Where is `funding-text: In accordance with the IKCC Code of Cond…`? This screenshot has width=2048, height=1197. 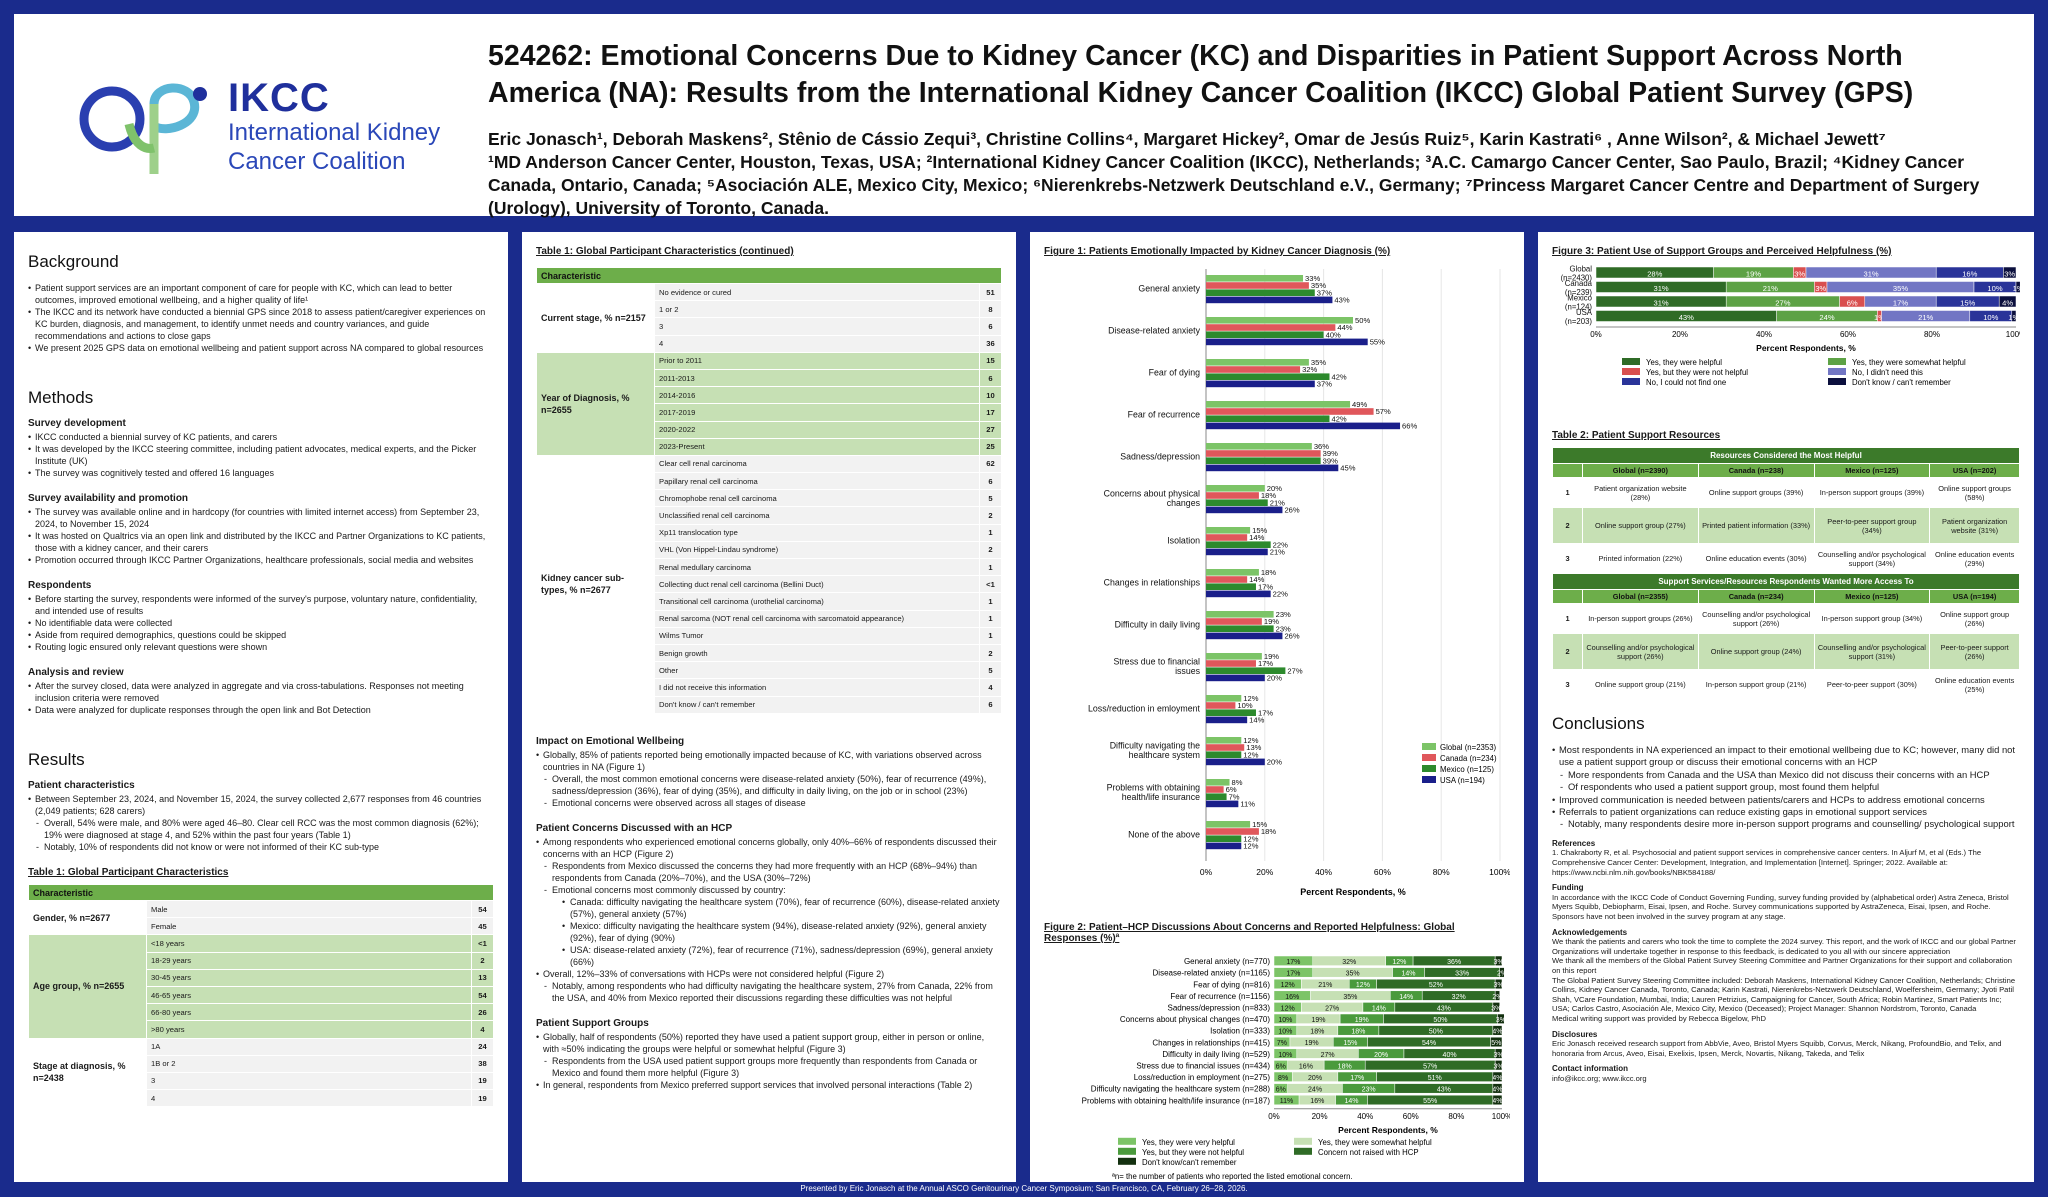
funding-text: In accordance with the IKCC Code of Cond… is located at coordinates (1780, 906).